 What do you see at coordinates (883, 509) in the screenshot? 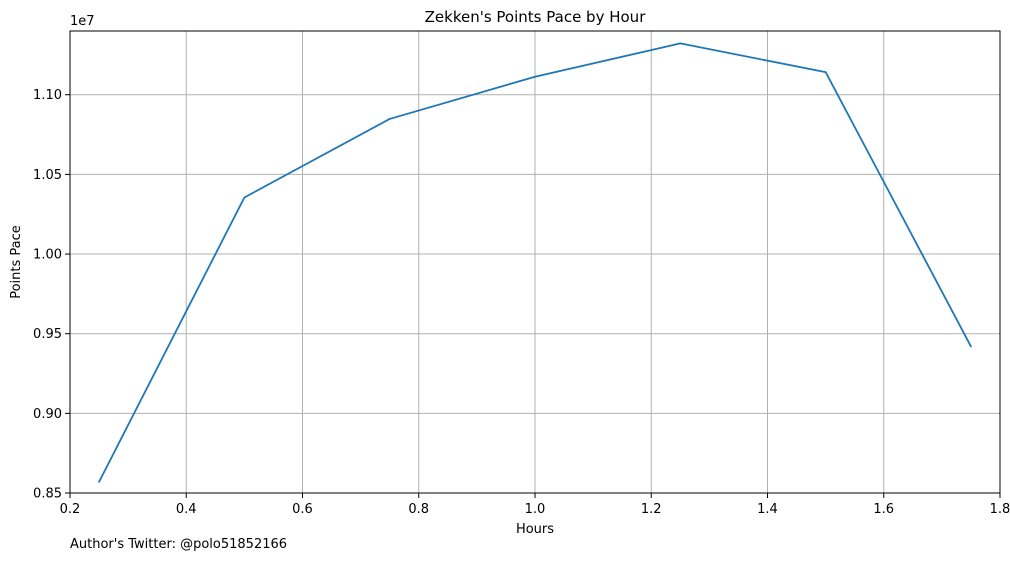
I see `x-tick-label: 1.6` at bounding box center [883, 509].